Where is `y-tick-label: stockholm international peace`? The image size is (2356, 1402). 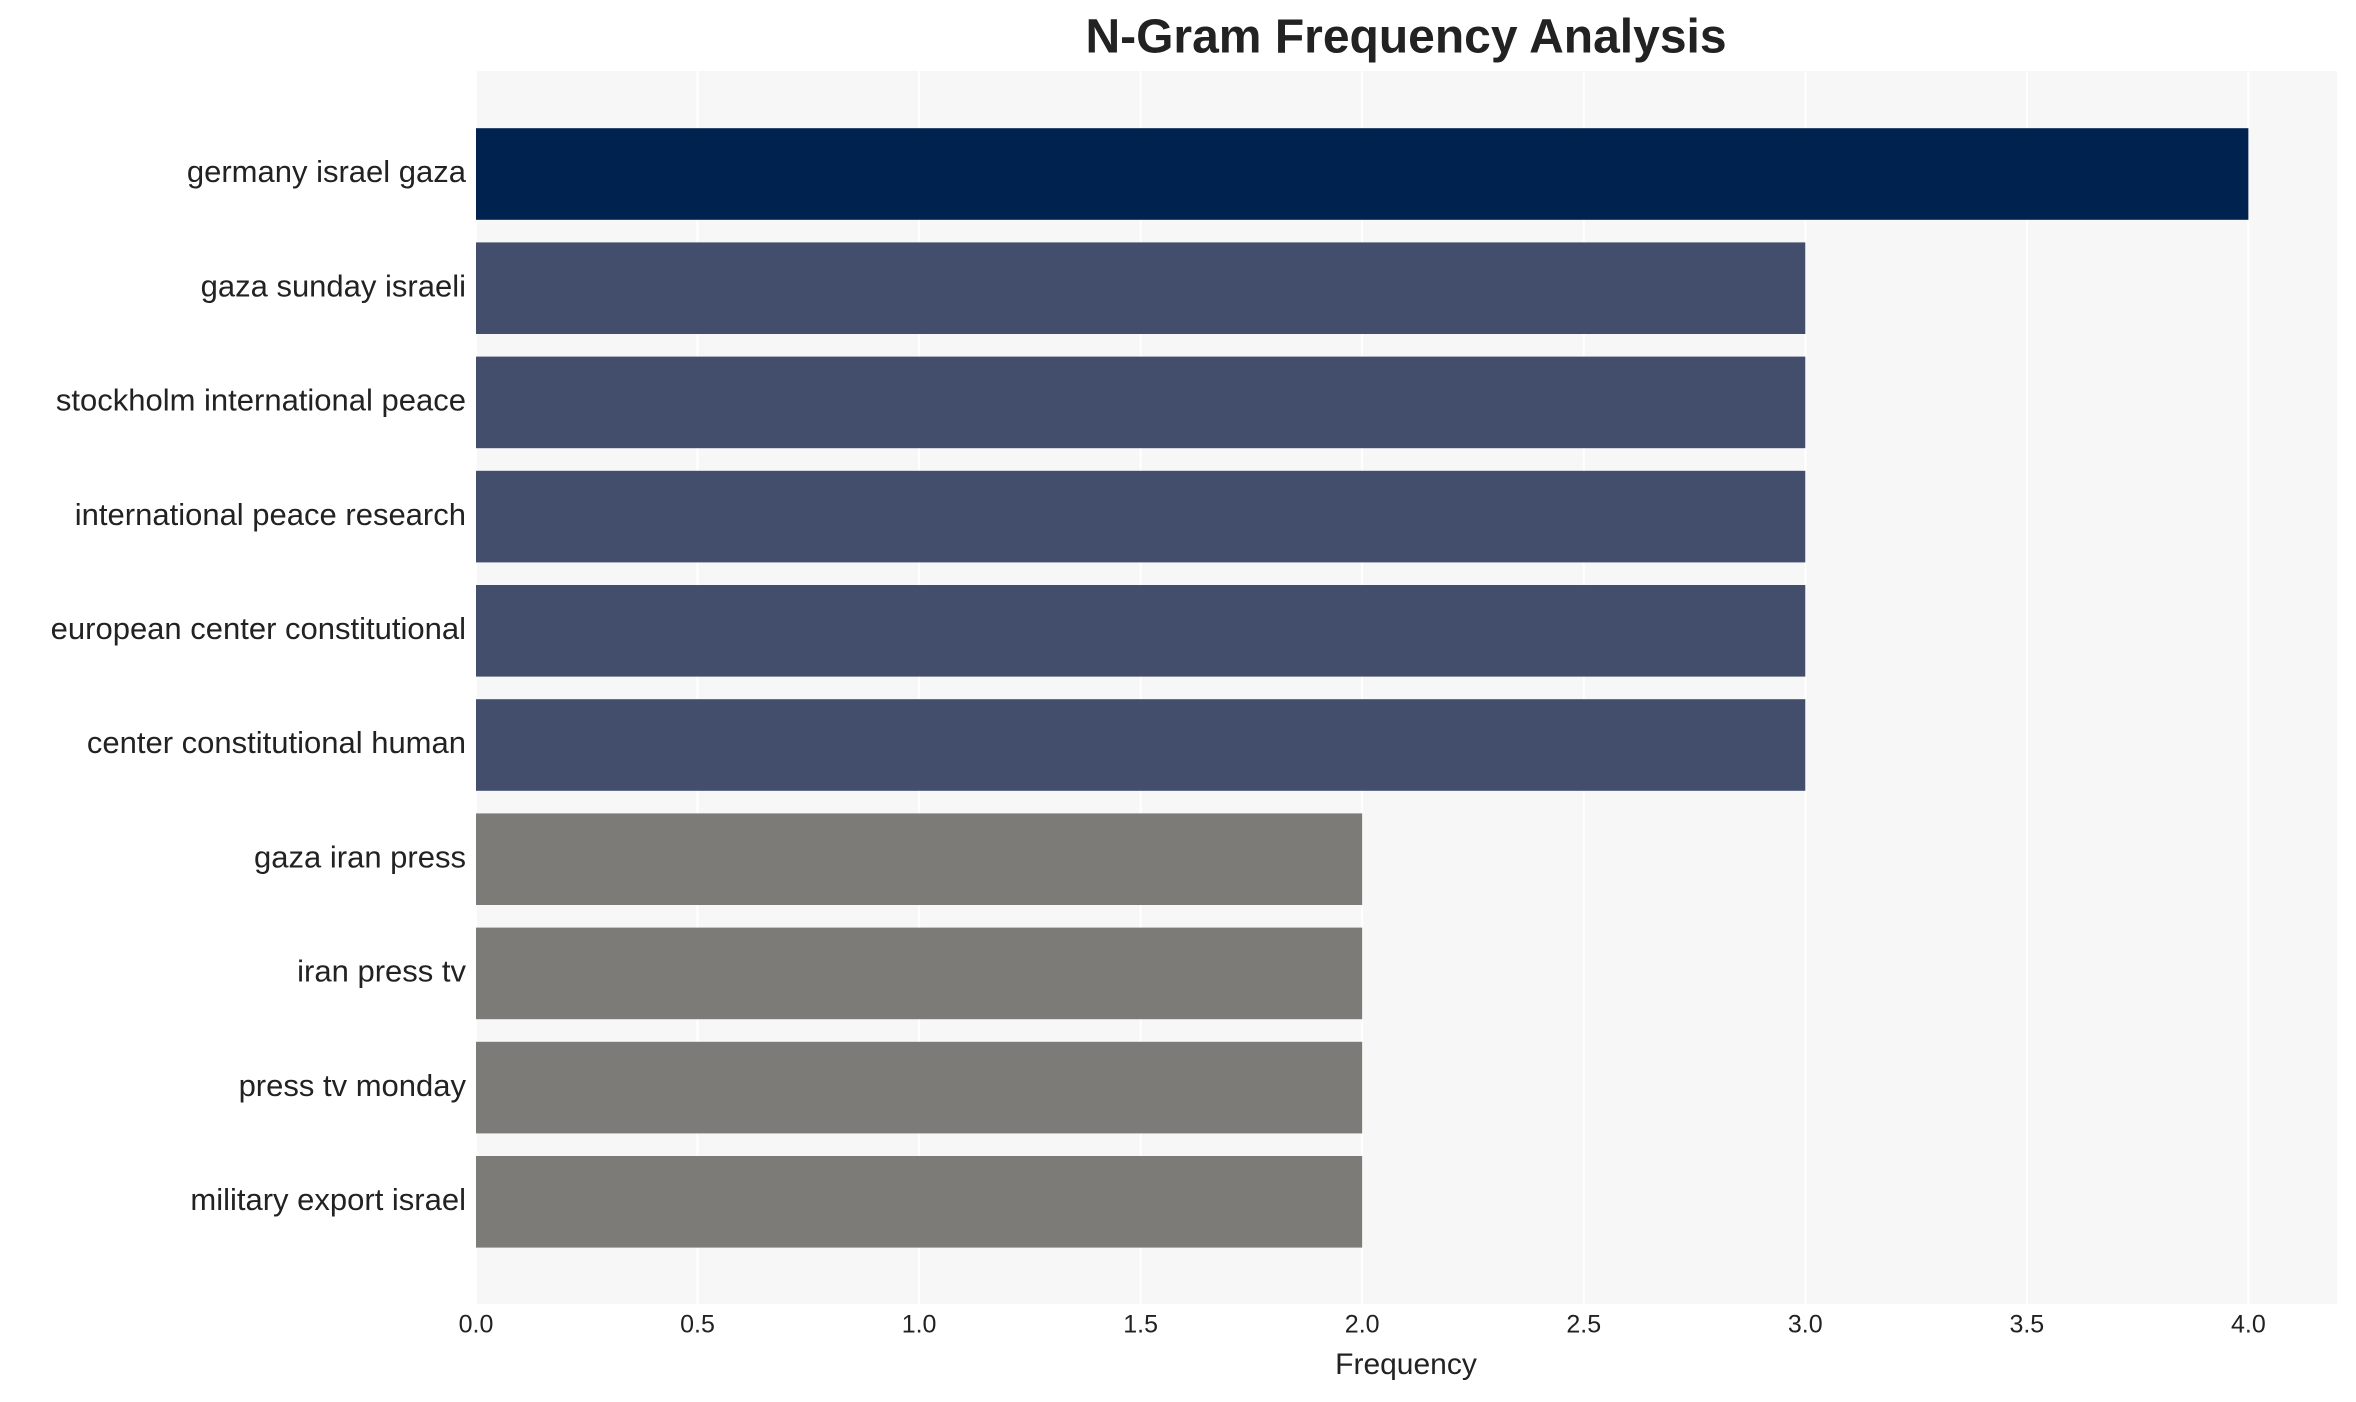 y-tick-label: stockholm international peace is located at coordinates (261, 400).